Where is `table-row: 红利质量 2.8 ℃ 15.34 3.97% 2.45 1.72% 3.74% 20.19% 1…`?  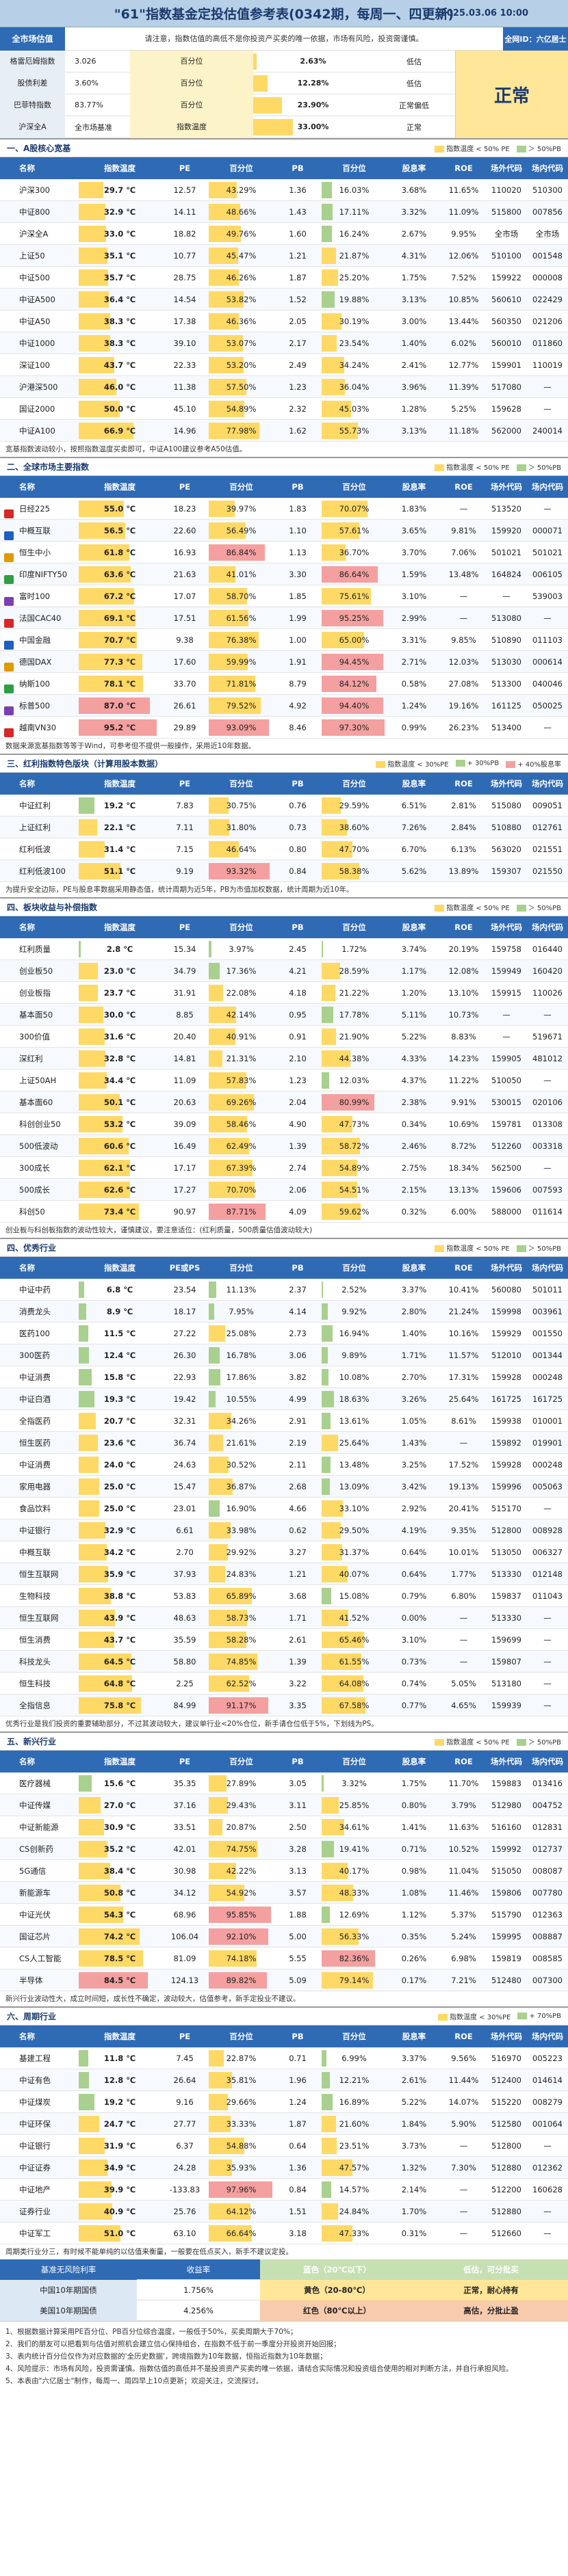
table-row: 红利质量 2.8 ℃ 15.34 3.97% 2.45 1.72% 3.74% 20.19% 1… is located at coordinates (284, 949).